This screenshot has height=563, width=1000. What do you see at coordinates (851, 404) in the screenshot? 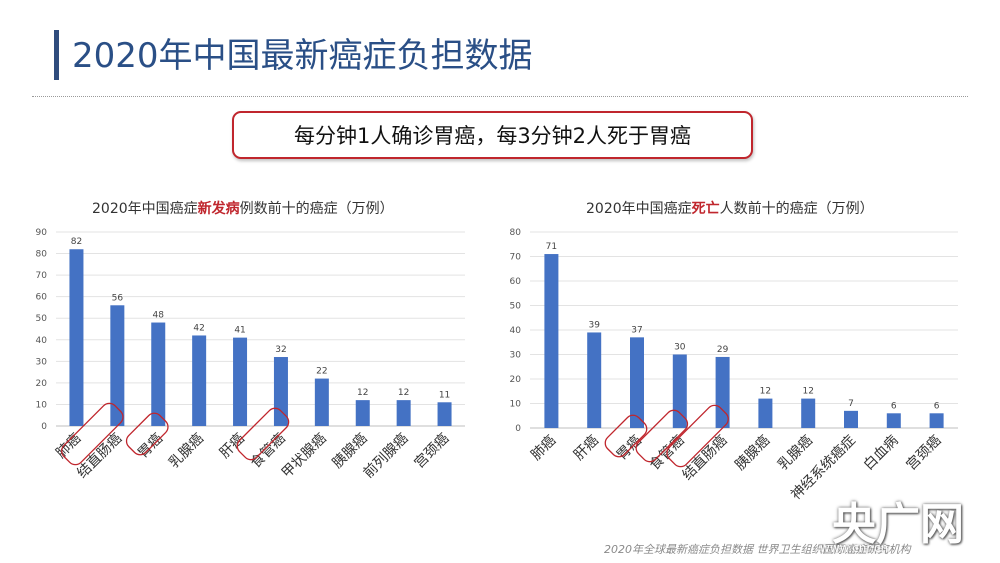
I see `right-data-label: 7` at bounding box center [851, 404].